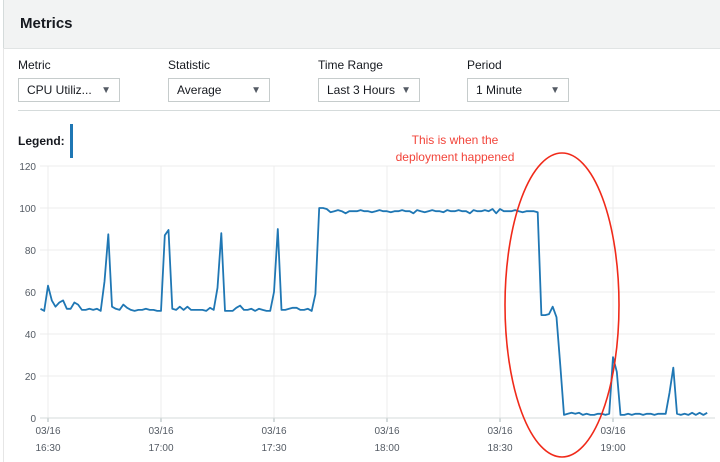 This screenshot has width=720, height=462. What do you see at coordinates (499, 90) in the screenshot?
I see `period-value: 1 Minute` at bounding box center [499, 90].